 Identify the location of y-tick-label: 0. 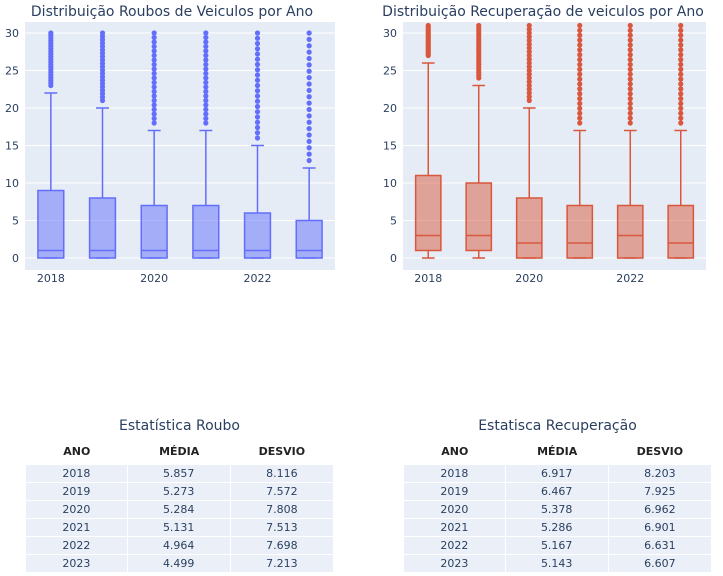
(15, 258).